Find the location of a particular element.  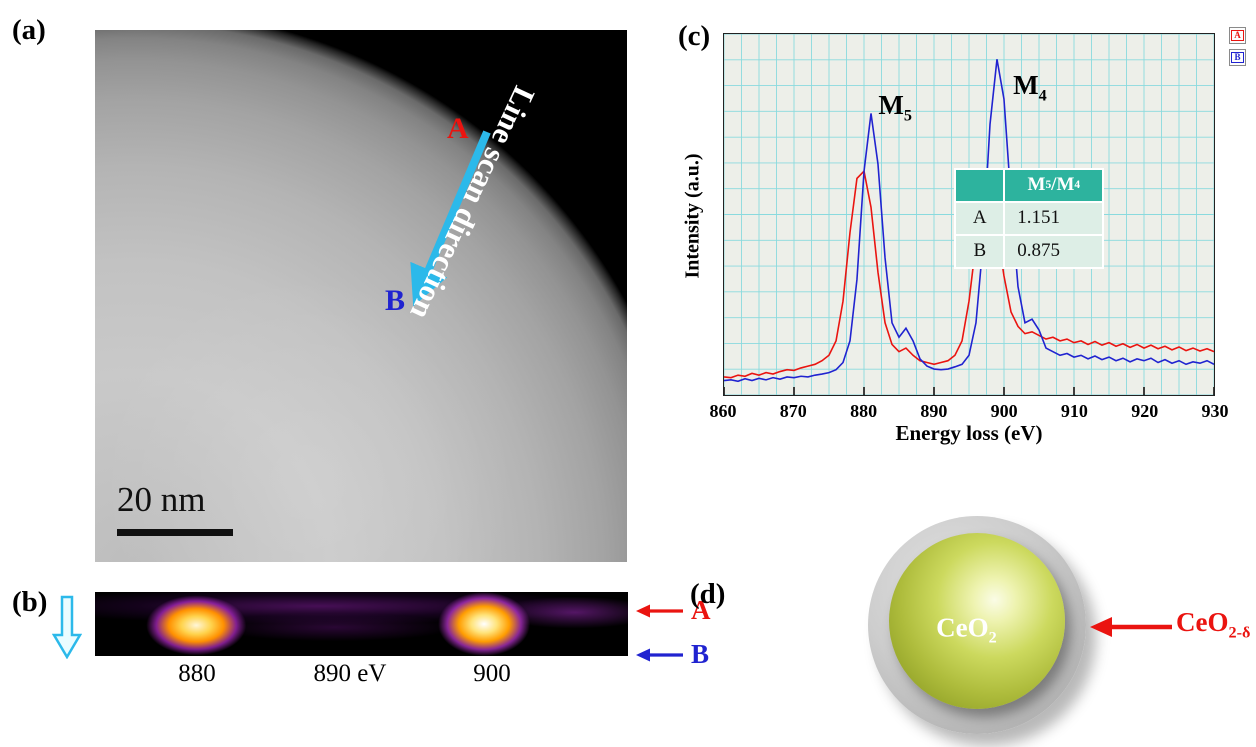

line-scan-arrow-icon is located at coordinates (450, 218).